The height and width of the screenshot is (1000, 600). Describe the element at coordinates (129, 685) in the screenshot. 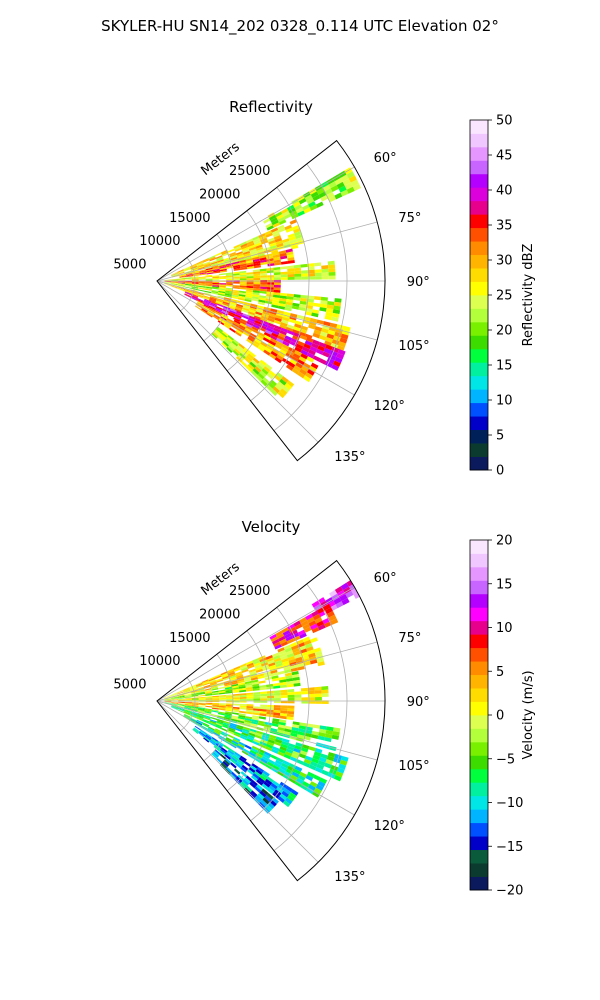

I see `range-tick-label: 5000` at that location.